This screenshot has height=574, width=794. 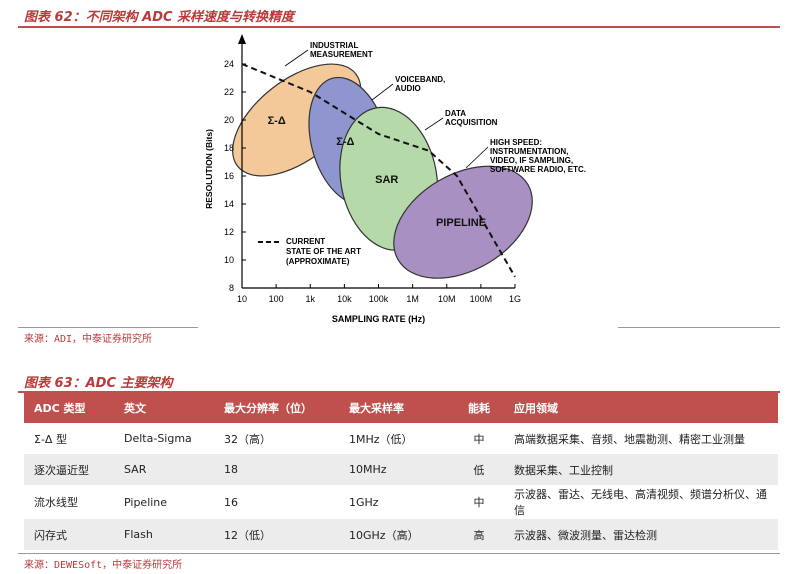 What do you see at coordinates (229, 120) in the screenshot?
I see `y-tick-label: 20` at bounding box center [229, 120].